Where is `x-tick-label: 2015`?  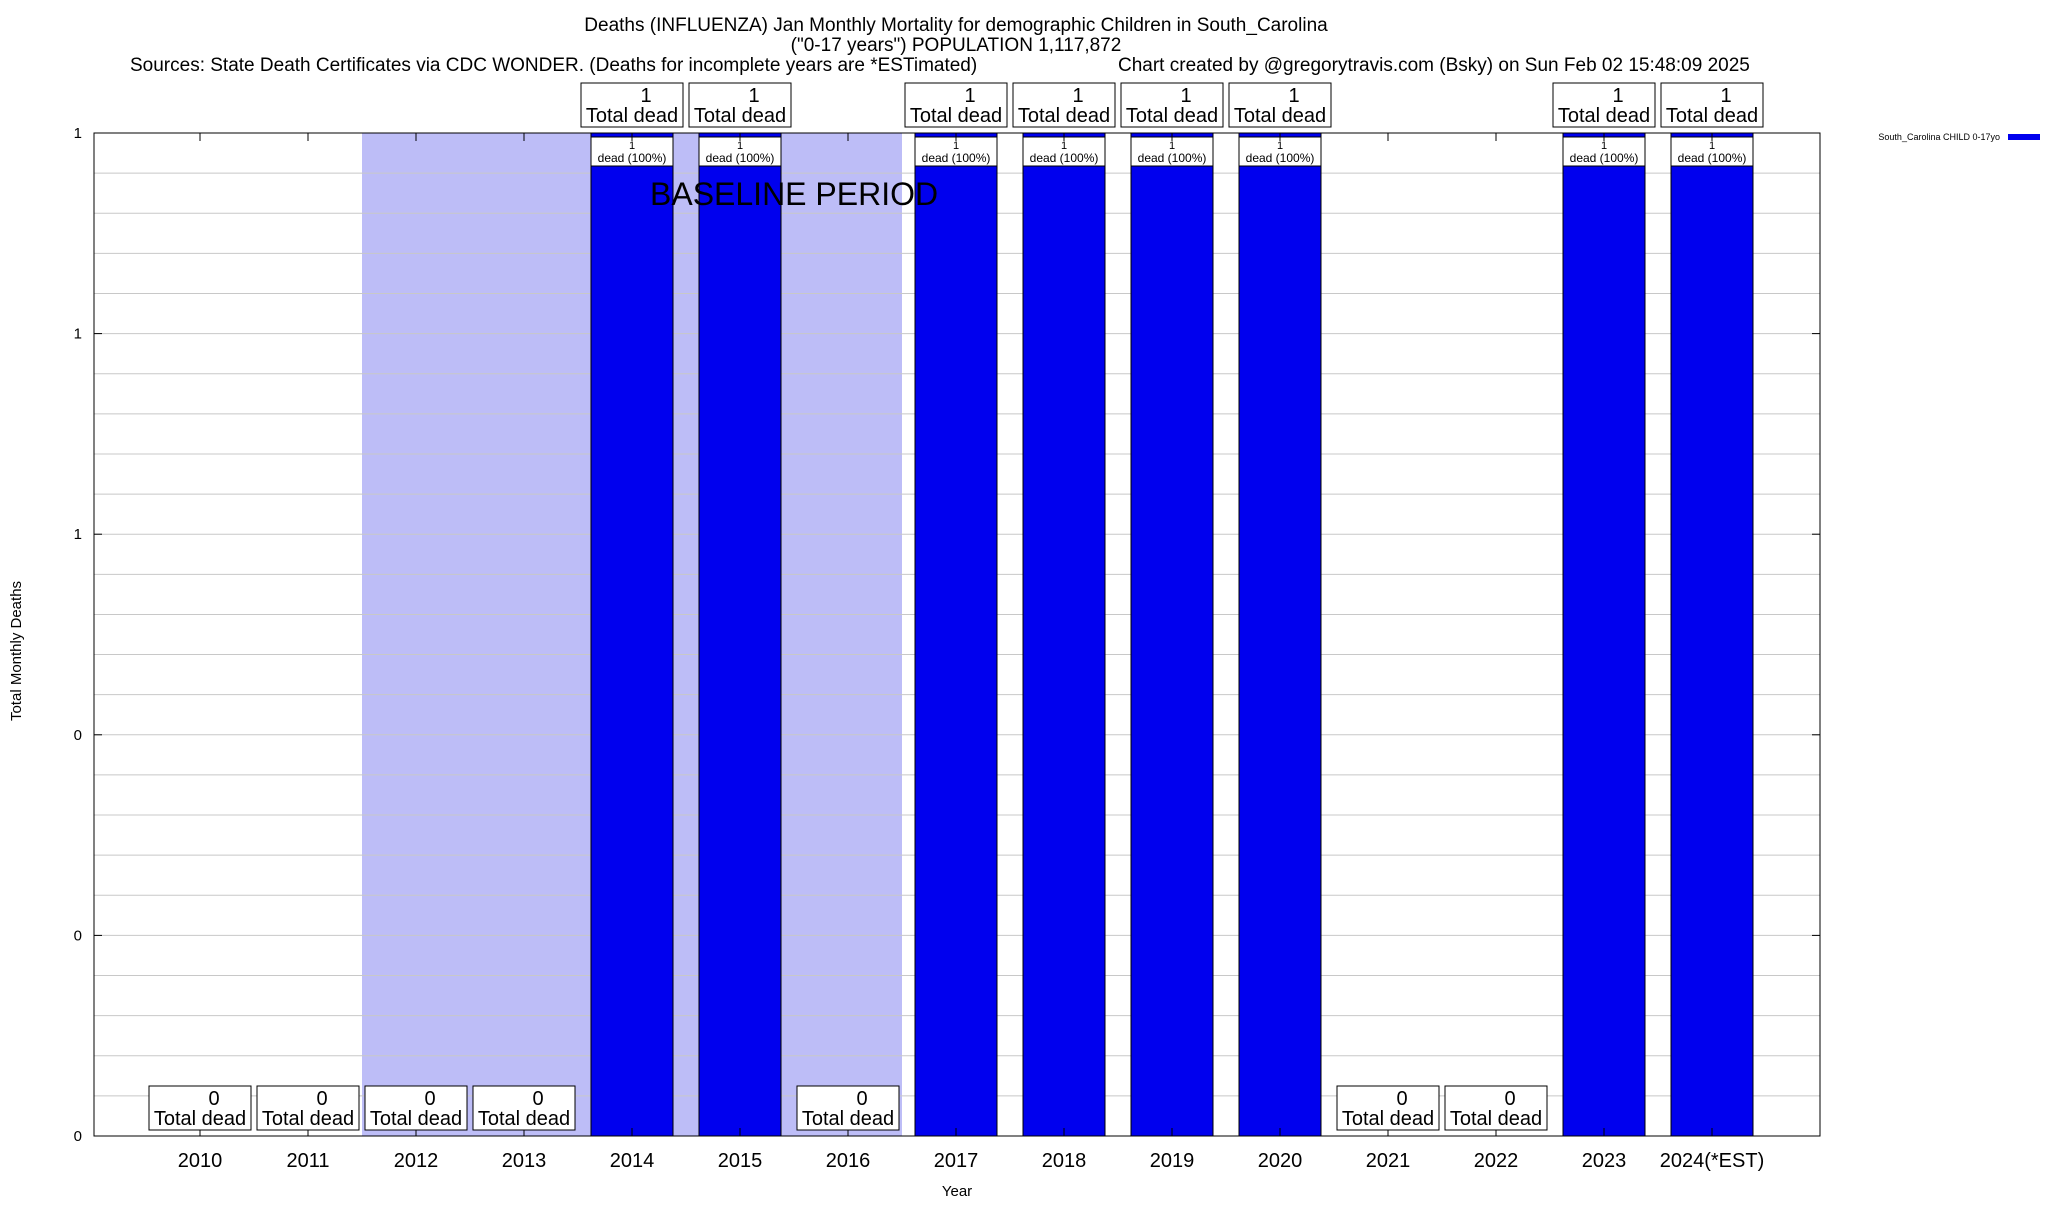 x-tick-label: 2015 is located at coordinates (740, 1161).